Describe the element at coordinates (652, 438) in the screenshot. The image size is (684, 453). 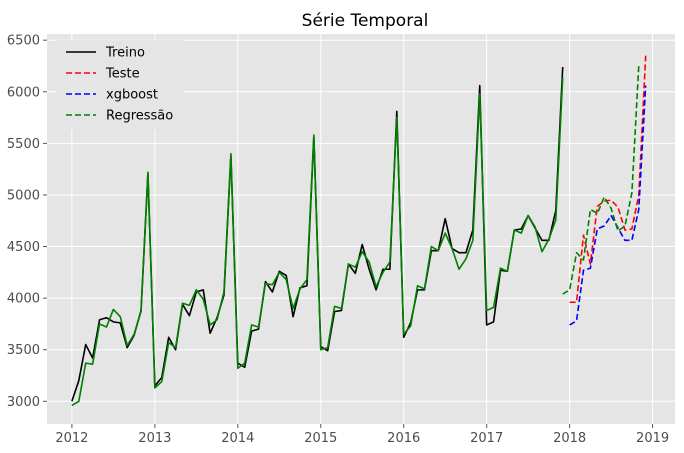
I see `x-tick-label: 2019` at that location.